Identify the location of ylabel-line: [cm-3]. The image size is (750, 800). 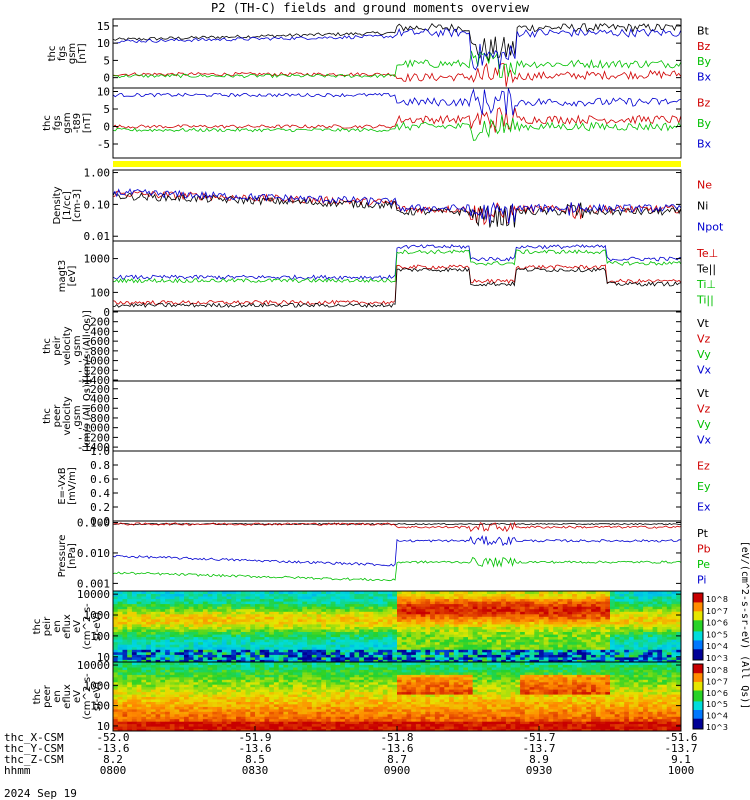
(77, 205).